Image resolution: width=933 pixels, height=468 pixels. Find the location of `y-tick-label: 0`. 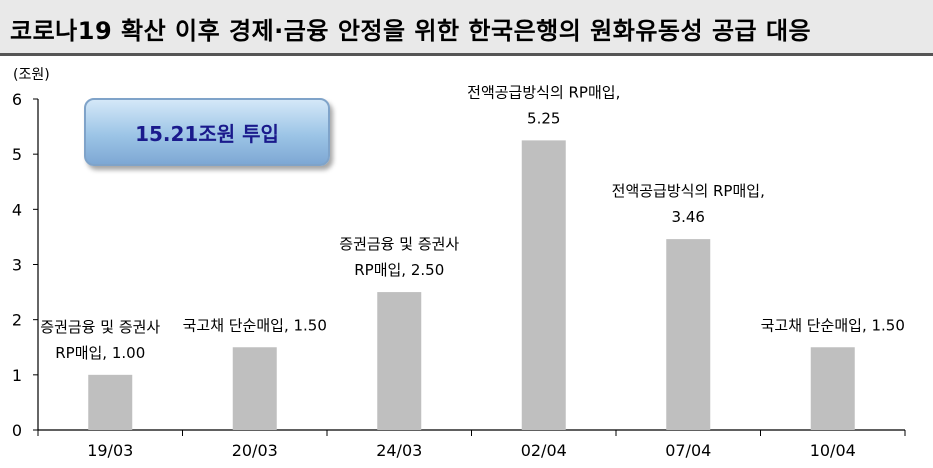

y-tick-label: 0 is located at coordinates (17, 430).